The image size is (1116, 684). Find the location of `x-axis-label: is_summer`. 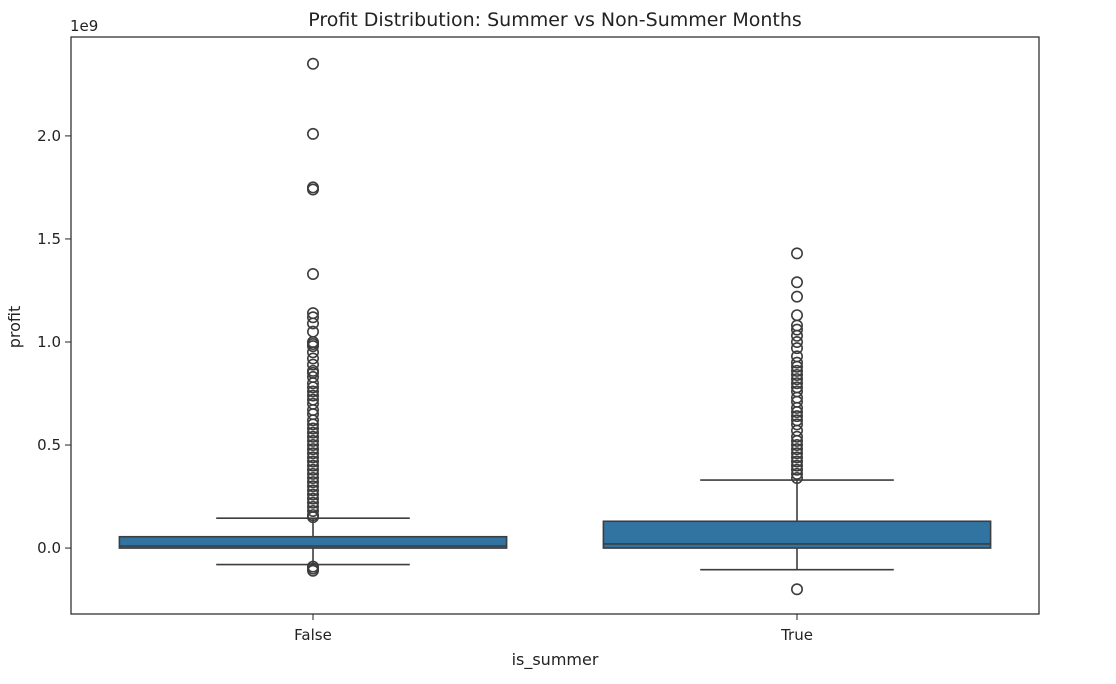

x-axis-label: is_summer is located at coordinates (555, 660).